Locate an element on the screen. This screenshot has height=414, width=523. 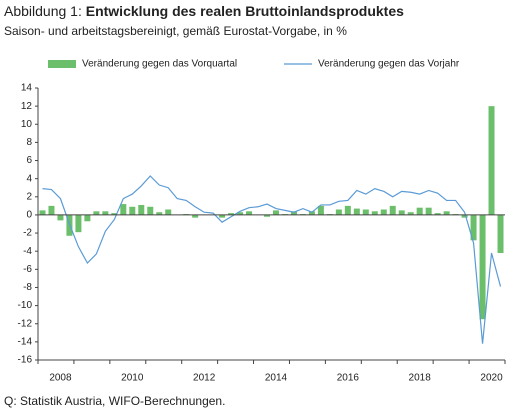
y-tick-label: -10 is located at coordinates (25, 305).